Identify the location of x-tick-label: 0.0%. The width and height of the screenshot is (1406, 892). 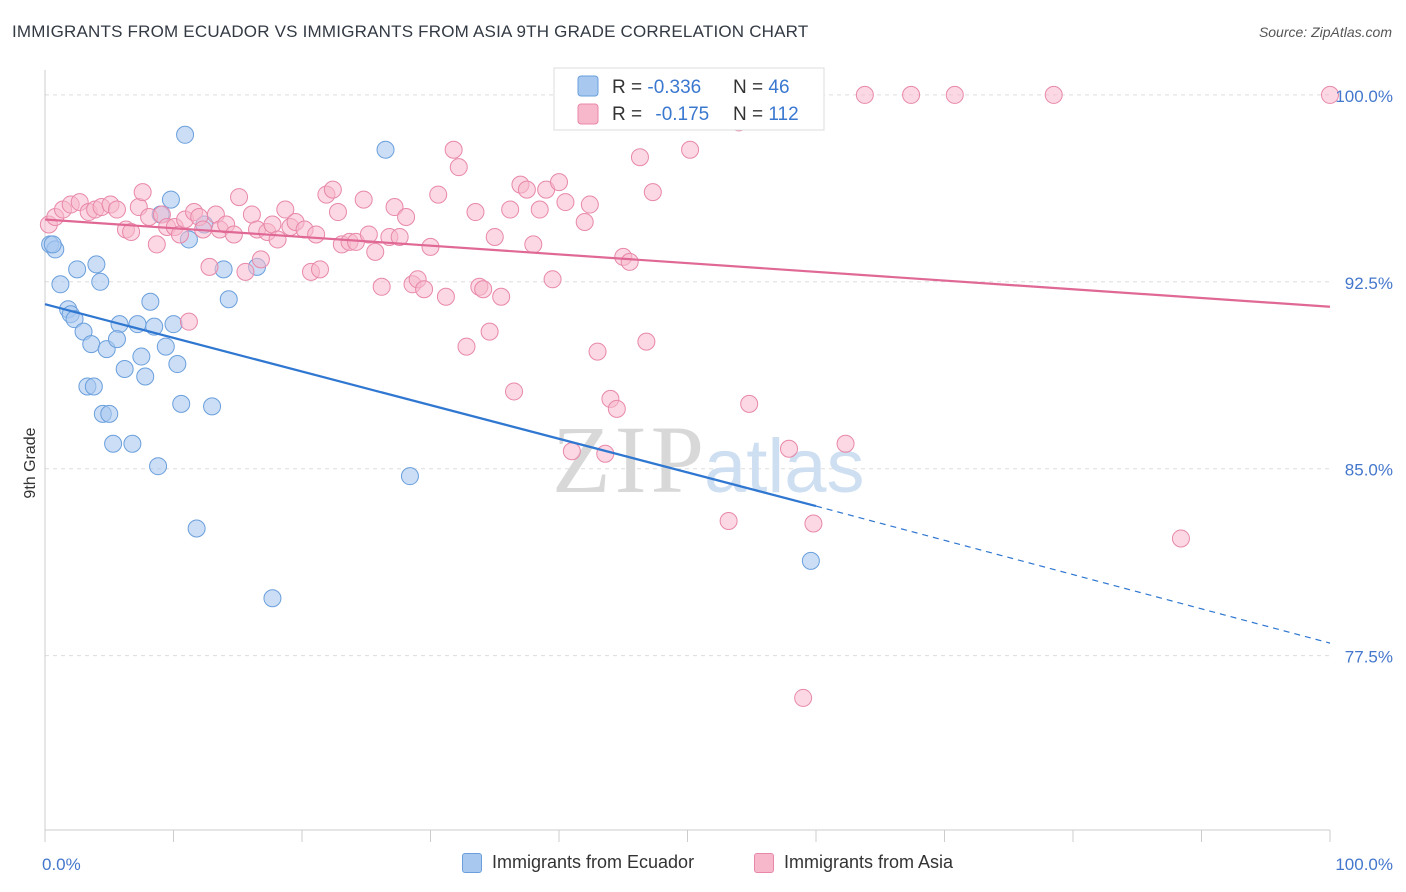
(61, 864).